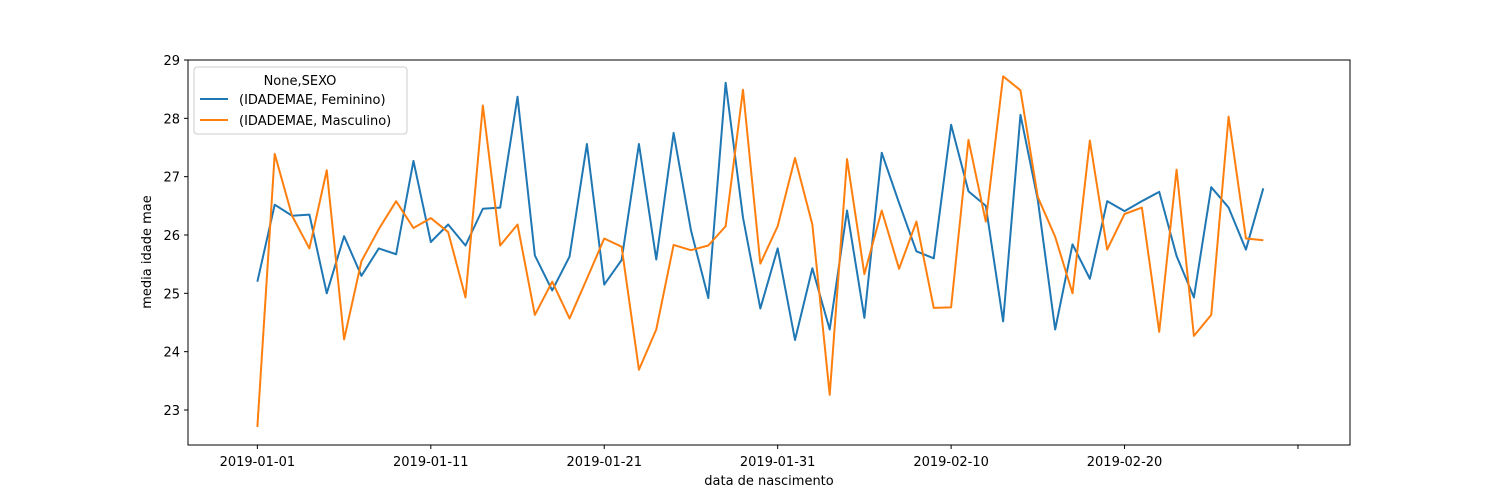  Describe the element at coordinates (312, 100) in the screenshot. I see `legend-entry-feminino: (IDADEMAE, Feminino)` at that location.